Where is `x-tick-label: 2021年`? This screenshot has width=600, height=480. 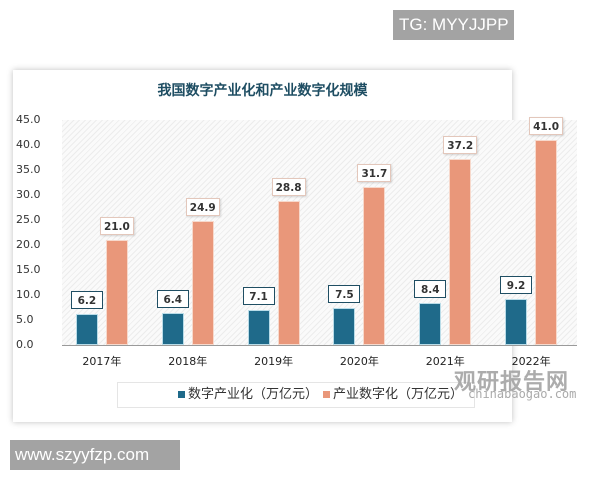 x-tick-label: 2021年 is located at coordinates (445, 361).